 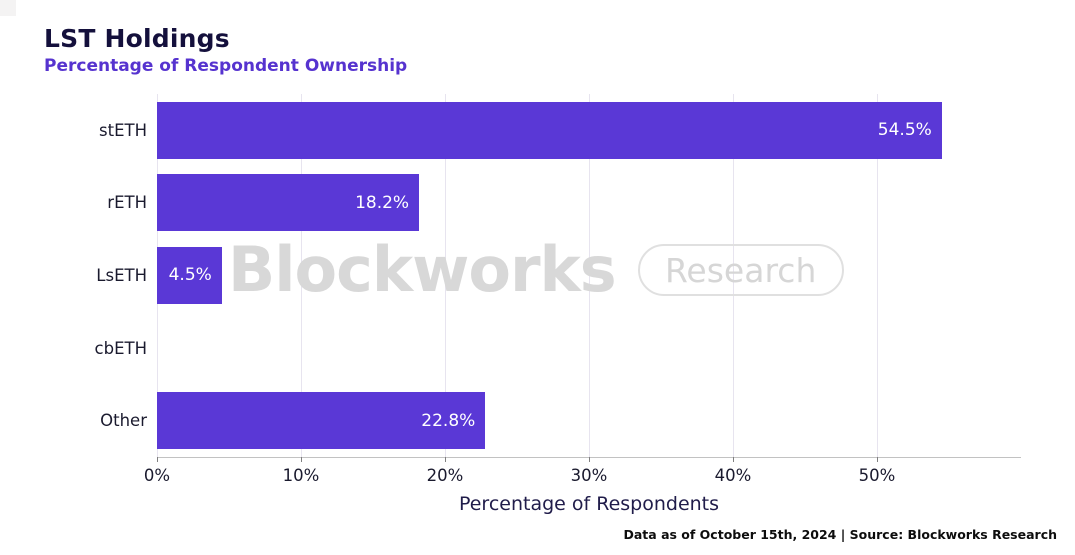 What do you see at coordinates (121, 275) in the screenshot?
I see `category-label-LsETH: LsETH` at bounding box center [121, 275].